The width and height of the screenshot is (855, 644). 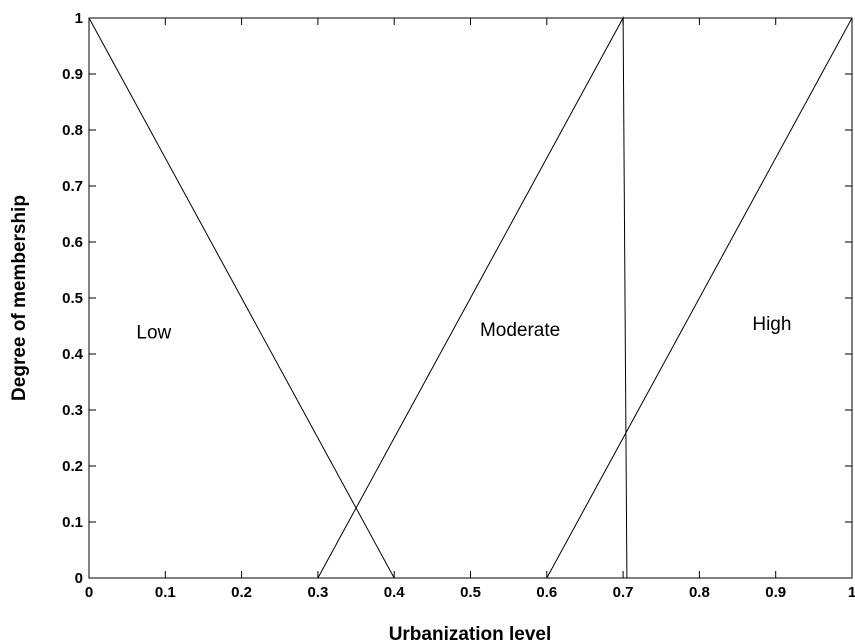 What do you see at coordinates (546, 592) in the screenshot?
I see `x-tick-label: 0.6` at bounding box center [546, 592].